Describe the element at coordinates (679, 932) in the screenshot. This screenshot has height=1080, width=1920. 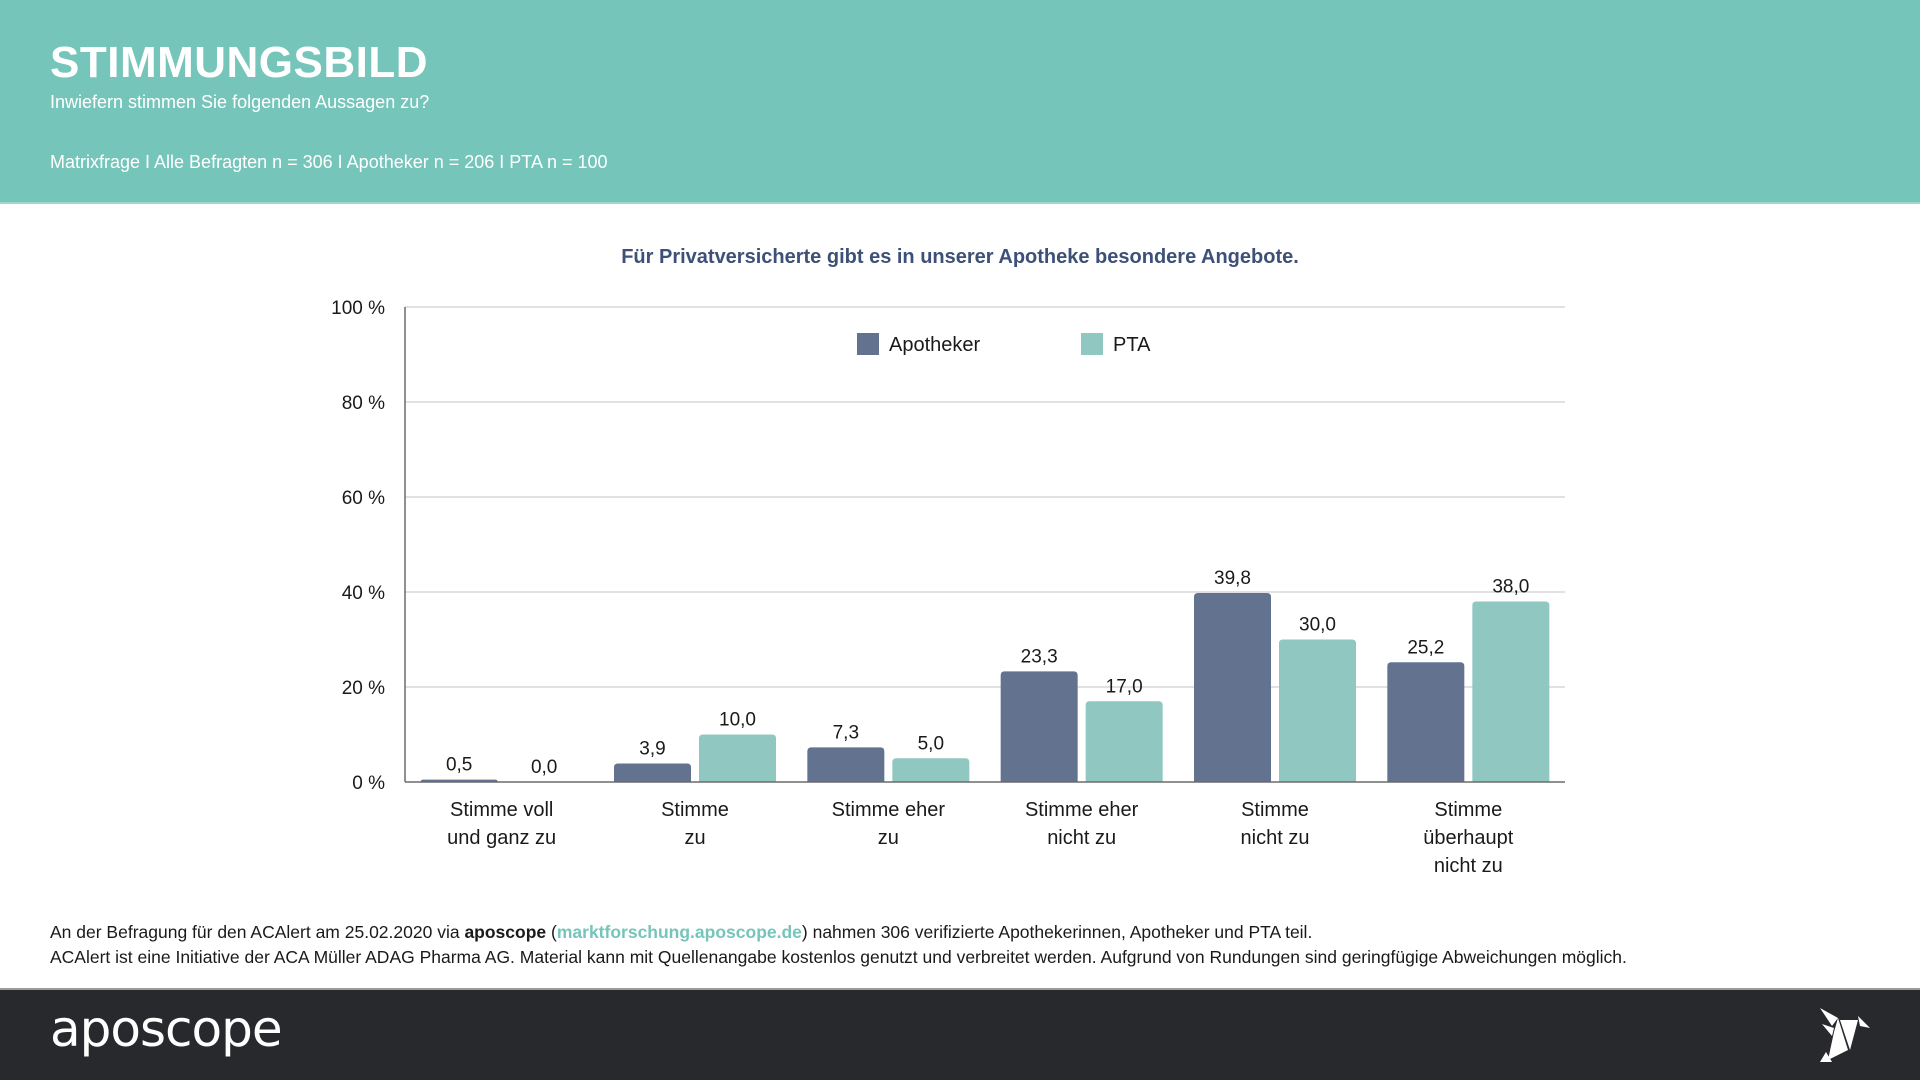
I see `footnote-link: marktforschung.aposcope.de` at that location.